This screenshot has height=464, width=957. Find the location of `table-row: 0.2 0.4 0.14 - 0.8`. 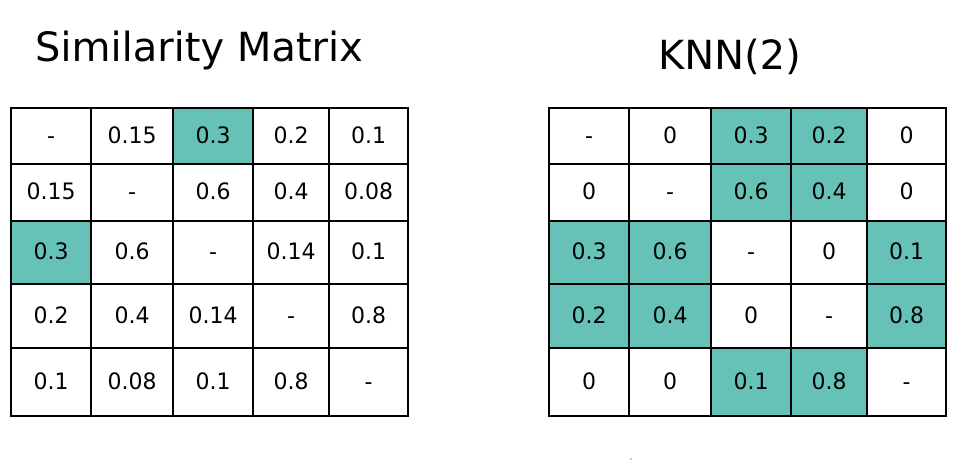

table-row: 0.2 0.4 0.14 - 0.8 is located at coordinates (209, 316).